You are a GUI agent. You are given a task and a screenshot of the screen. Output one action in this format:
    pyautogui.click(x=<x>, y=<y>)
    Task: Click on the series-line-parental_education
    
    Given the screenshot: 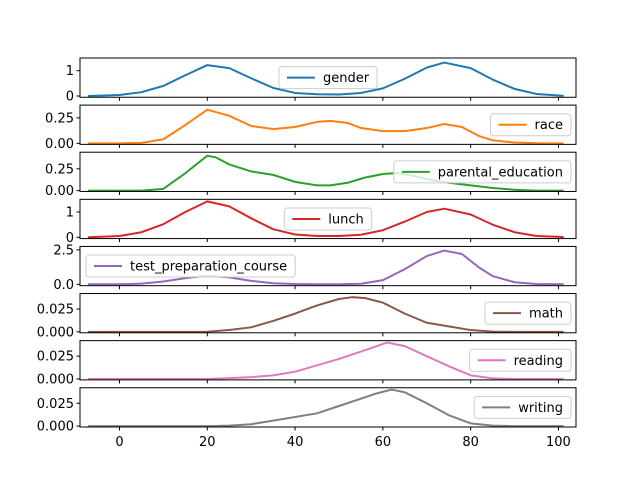 What is the action you would take?
    pyautogui.click(x=325, y=173)
    